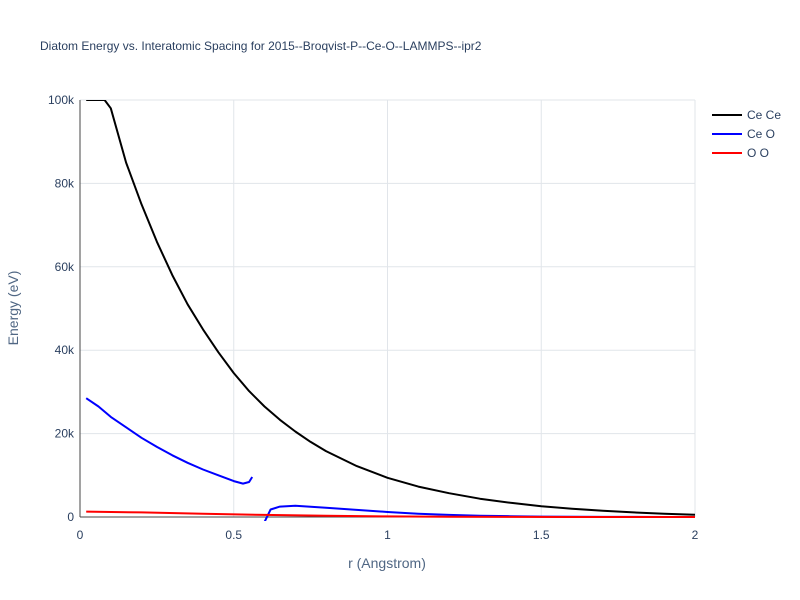 The width and height of the screenshot is (800, 600). What do you see at coordinates (740, 153) in the screenshot?
I see `legend-item: O O` at bounding box center [740, 153].